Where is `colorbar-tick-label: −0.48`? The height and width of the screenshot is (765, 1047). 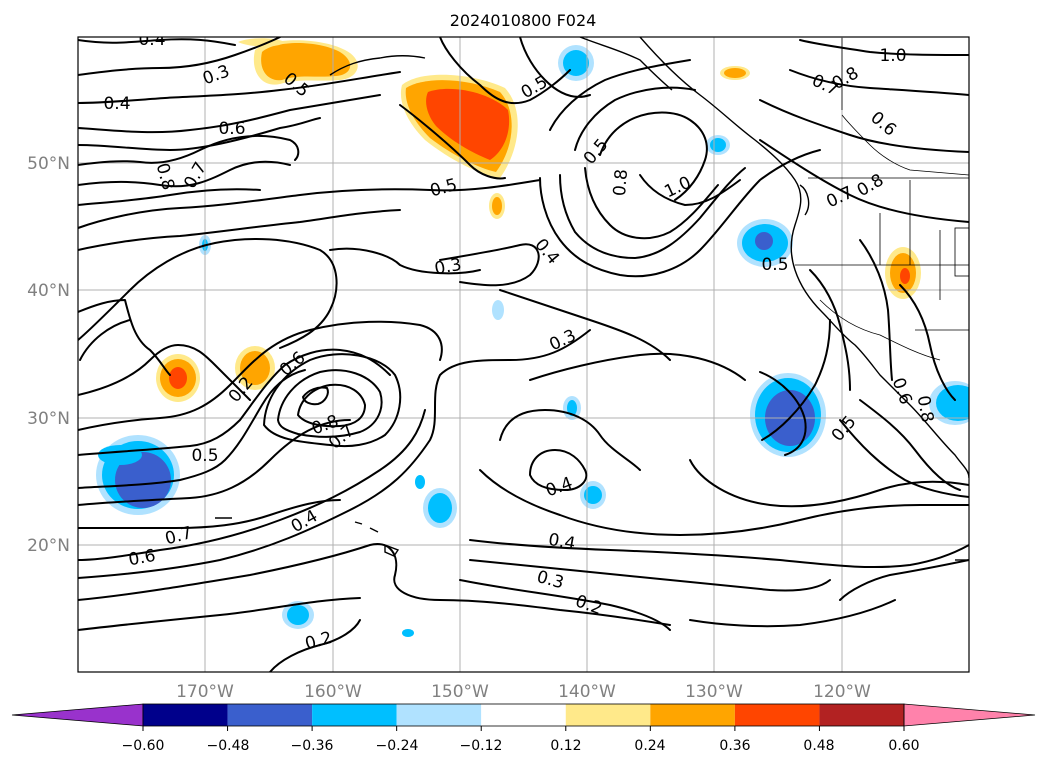 colorbar-tick-label: −0.48 is located at coordinates (228, 746).